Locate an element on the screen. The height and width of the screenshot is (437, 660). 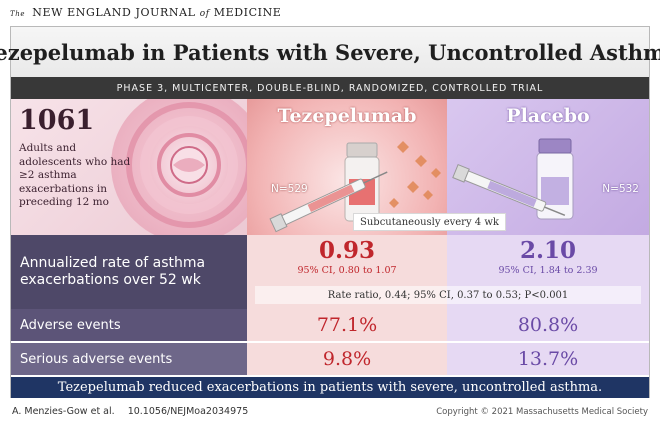
journal-prefix: The is located at coordinates (18, 14).